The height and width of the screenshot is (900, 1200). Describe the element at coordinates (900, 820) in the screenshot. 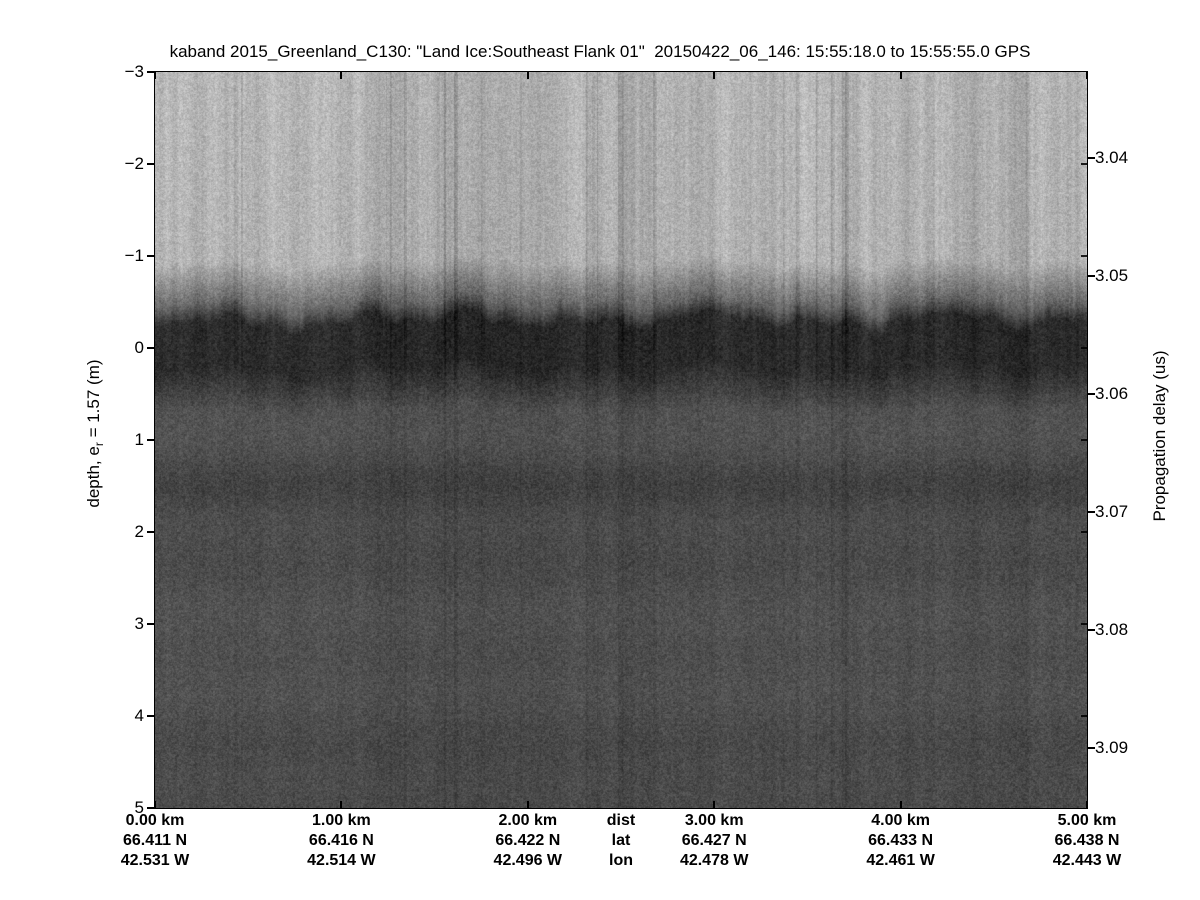

I see `distance-label: 4.00 km` at that location.